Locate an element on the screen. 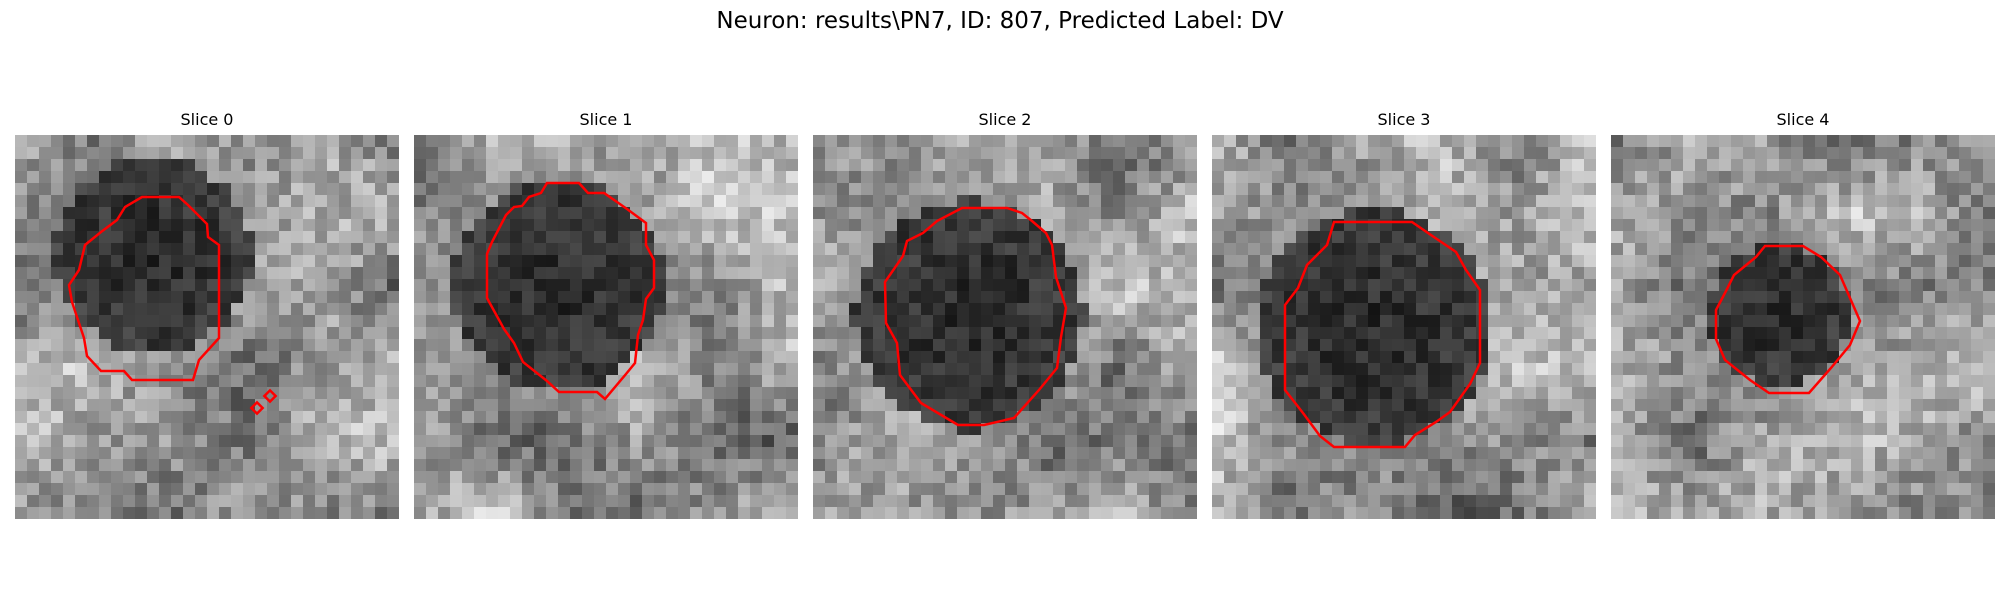  slice-panel-1: Slice 1 is located at coordinates (606, 313).